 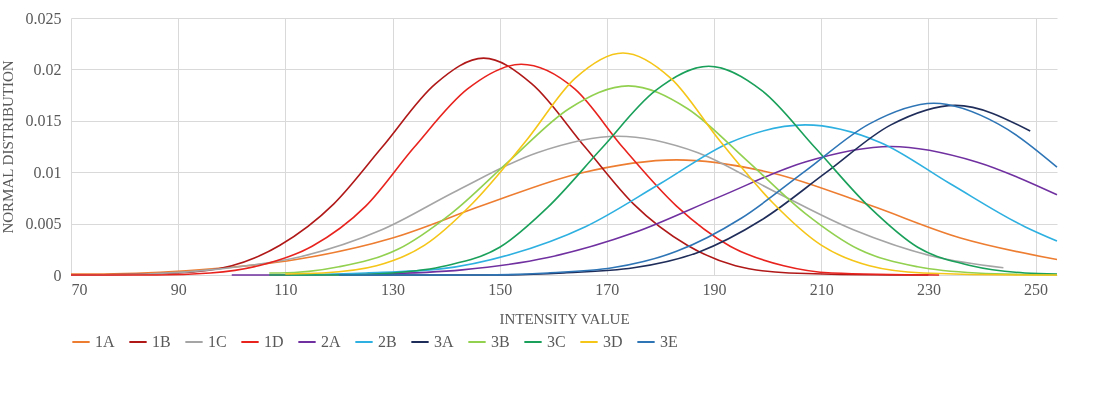 I want to click on y-tick-label: 0.01, so click(x=47, y=172).